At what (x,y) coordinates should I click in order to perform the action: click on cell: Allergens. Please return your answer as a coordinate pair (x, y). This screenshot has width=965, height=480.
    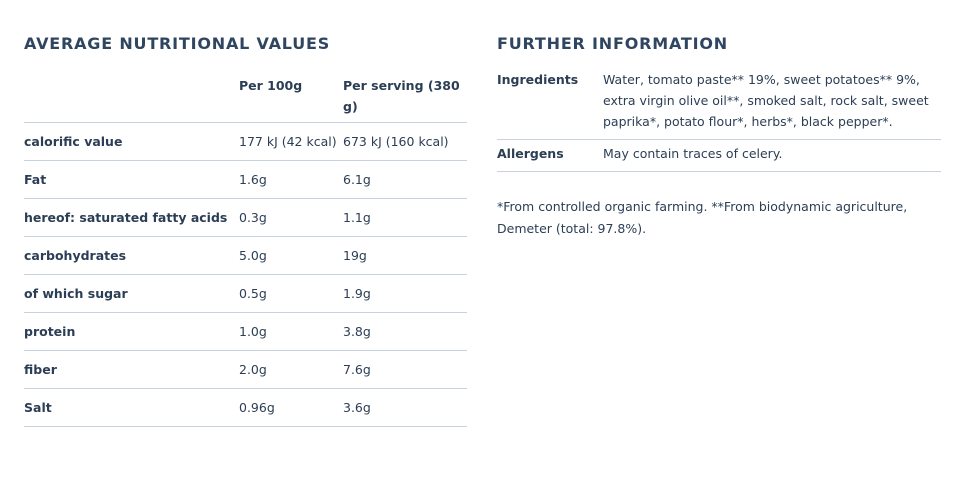
    Looking at the image, I should click on (550, 155).